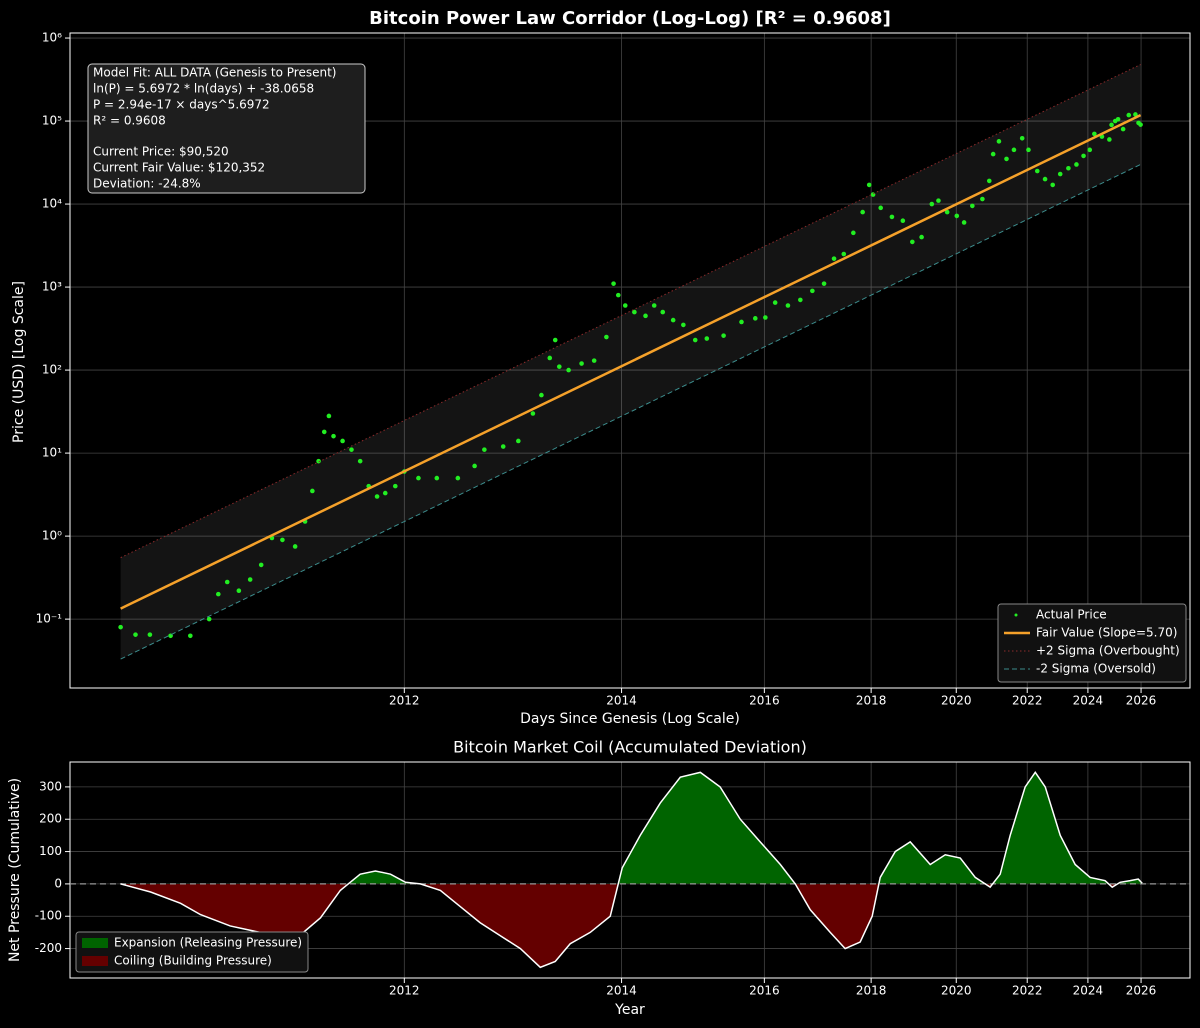  I want to click on annotation-text: Current Price: $90,520, so click(161, 152).